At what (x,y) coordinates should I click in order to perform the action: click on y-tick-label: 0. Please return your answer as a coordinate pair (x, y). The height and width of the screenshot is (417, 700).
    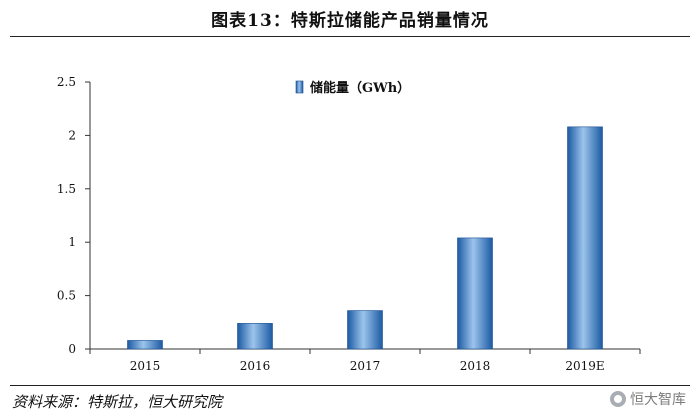
    Looking at the image, I should click on (72, 349).